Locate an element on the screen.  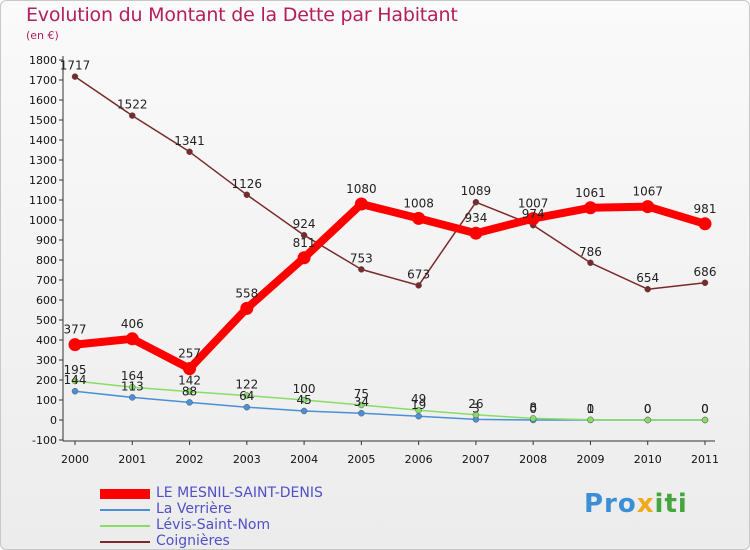
data-label: 1126 is located at coordinates (247, 184).